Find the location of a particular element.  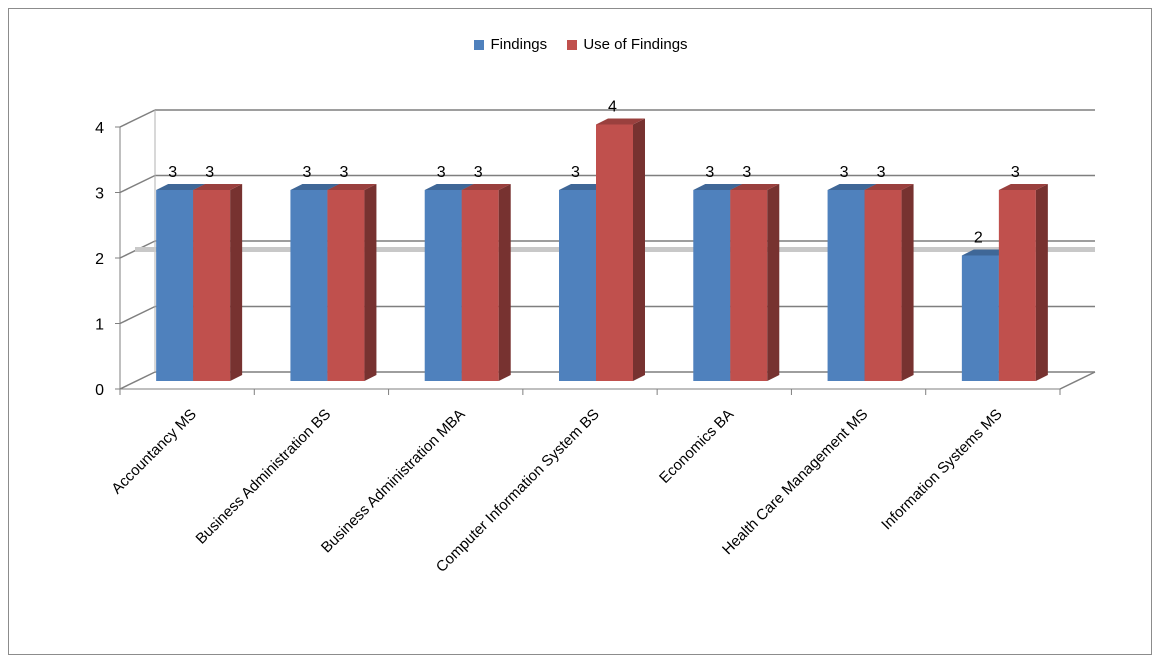

x-tick-label: Economics BA is located at coordinates (696, 446).